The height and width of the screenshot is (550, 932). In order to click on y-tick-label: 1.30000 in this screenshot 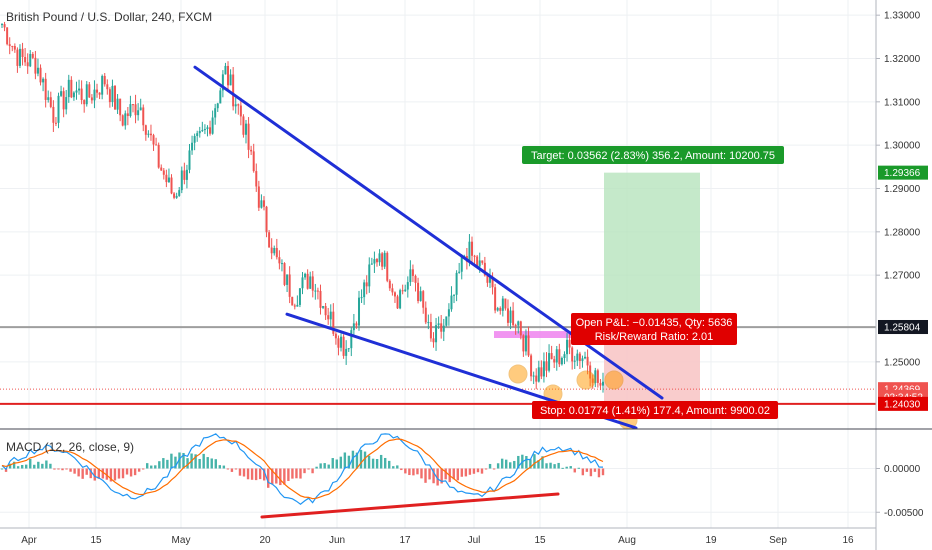, I will do `click(902, 146)`.